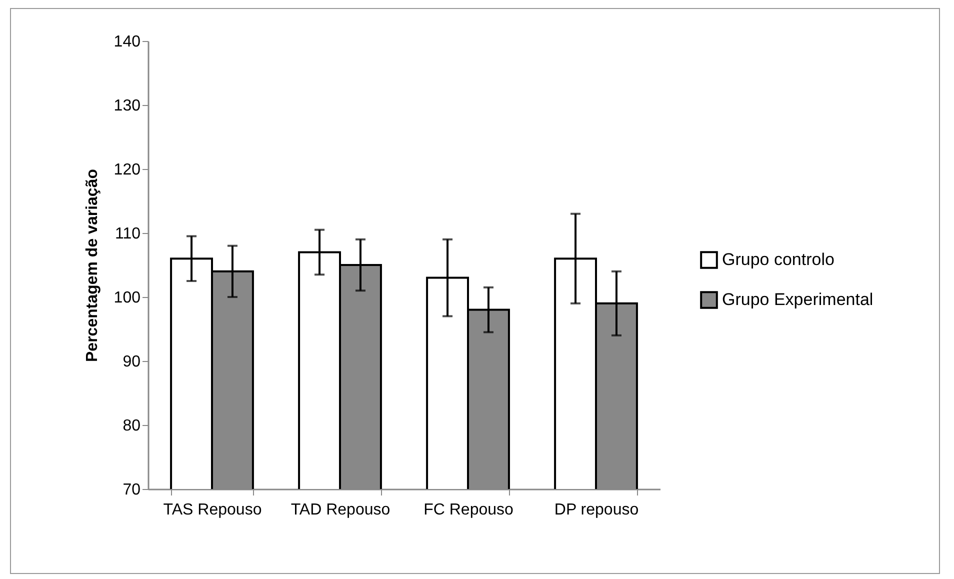  Describe the element at coordinates (127, 298) in the screenshot. I see `y-tick-label: 100` at that location.